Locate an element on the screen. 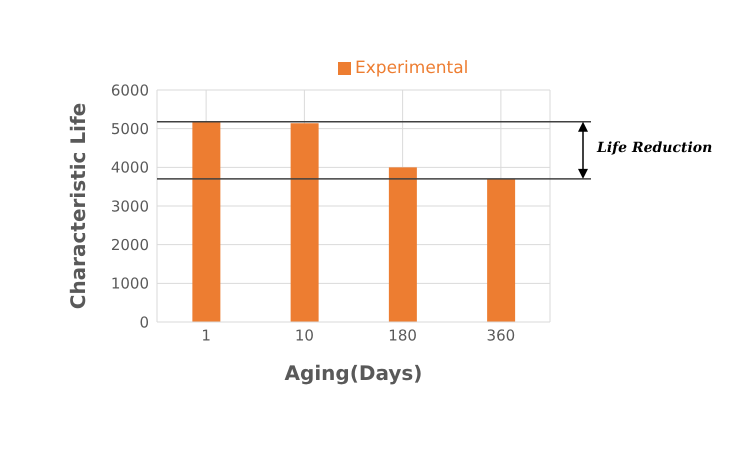 Image resolution: width=731 pixels, height=462 pixels. x-tick-label: 360 is located at coordinates (501, 335).